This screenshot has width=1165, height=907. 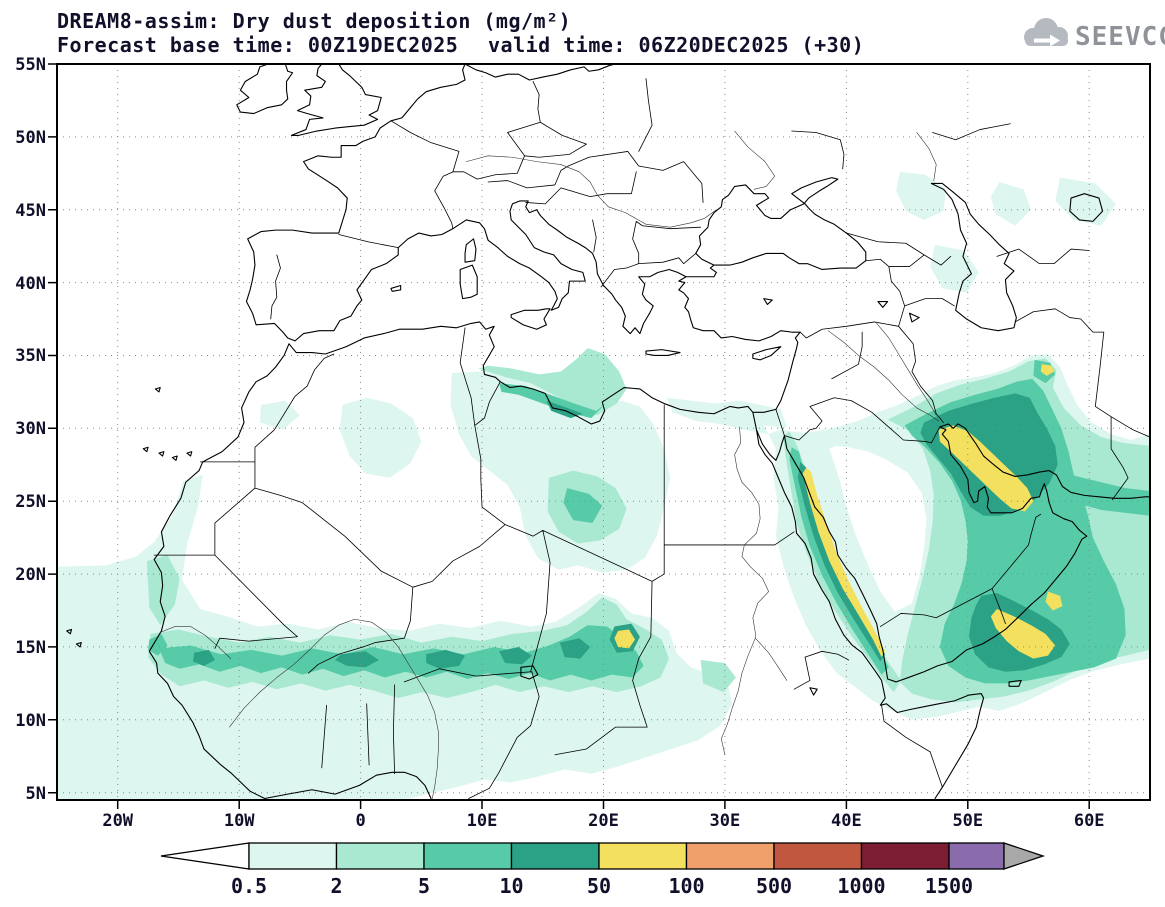 What do you see at coordinates (30, 138) in the screenshot?
I see `lat-tick-label: 50N` at bounding box center [30, 138].